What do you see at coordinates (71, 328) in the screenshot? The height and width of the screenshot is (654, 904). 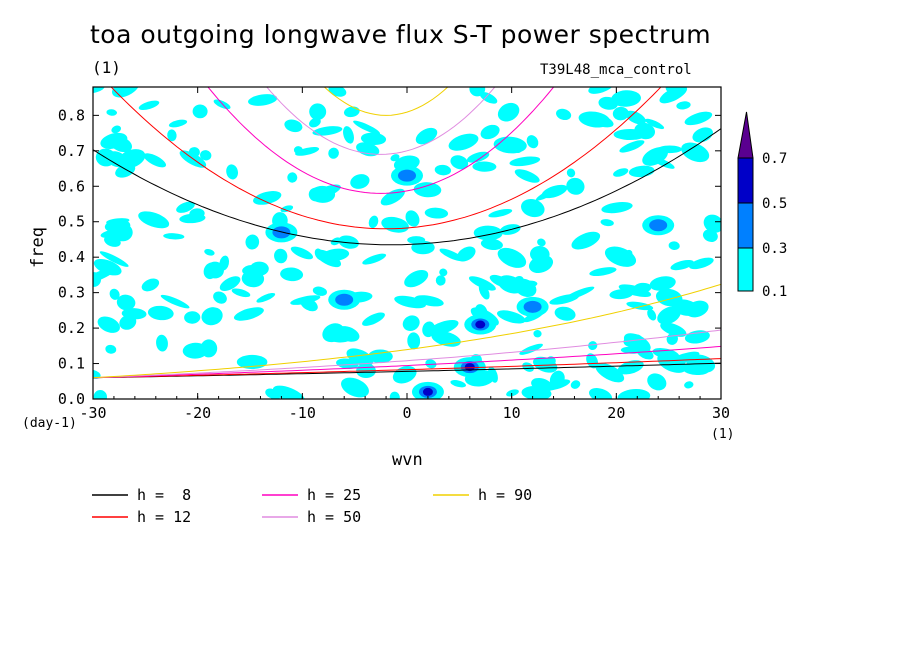 I see `y-tick-label: 0.2` at bounding box center [71, 328].